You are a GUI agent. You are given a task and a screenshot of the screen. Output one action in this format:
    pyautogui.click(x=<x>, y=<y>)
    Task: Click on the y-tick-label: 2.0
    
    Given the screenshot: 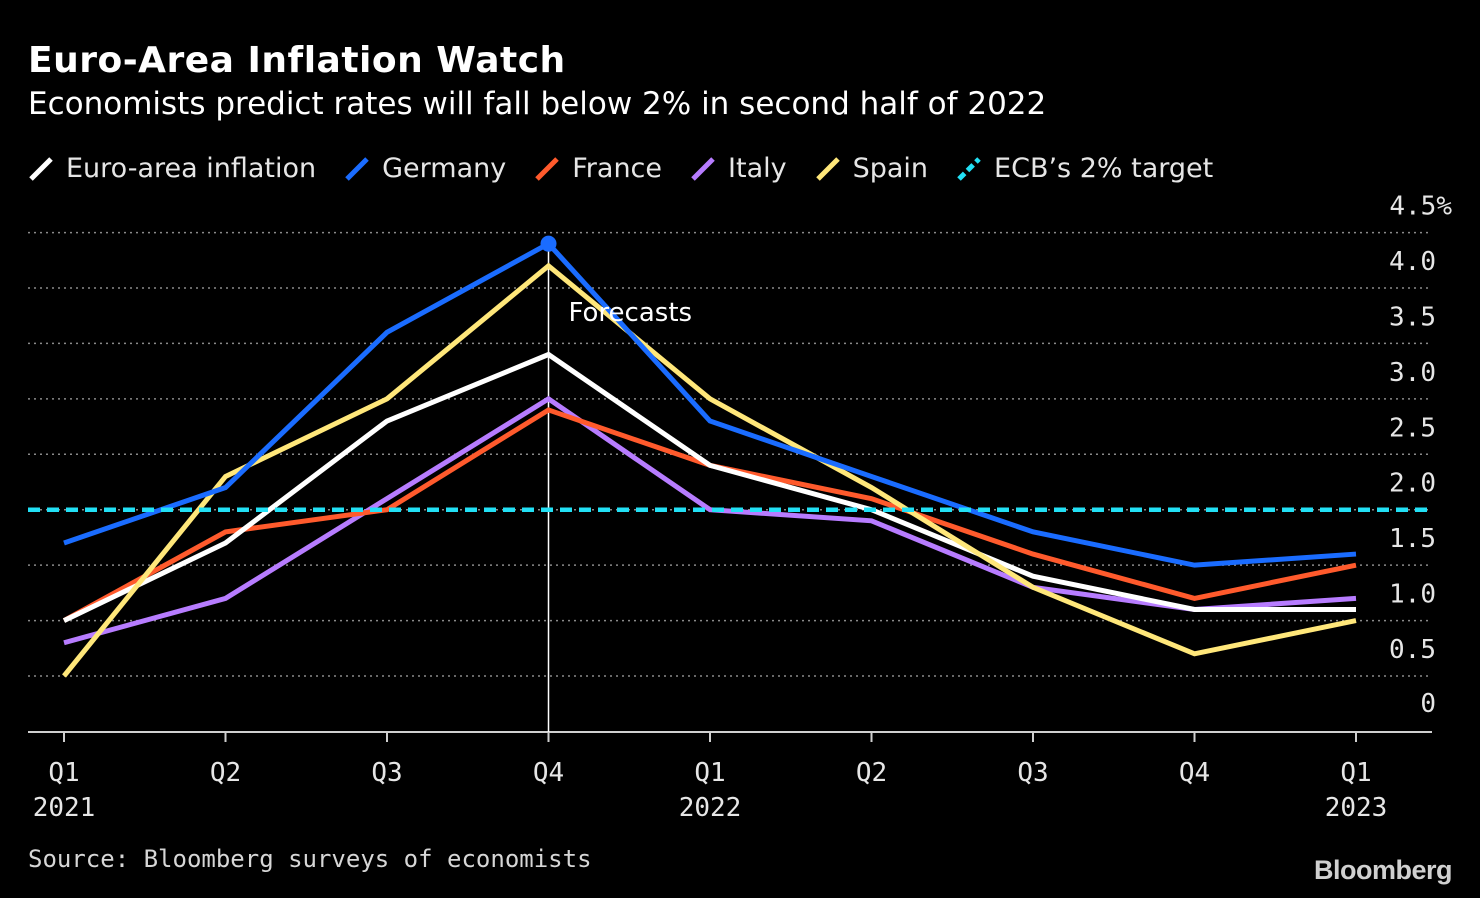 What is the action you would take?
    pyautogui.click(x=1412, y=484)
    